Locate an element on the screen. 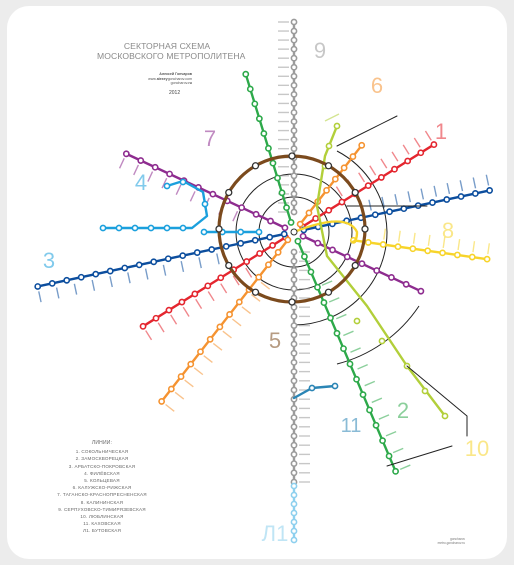  legend-heading: ЛИНИИ: is located at coordinates (102, 443).